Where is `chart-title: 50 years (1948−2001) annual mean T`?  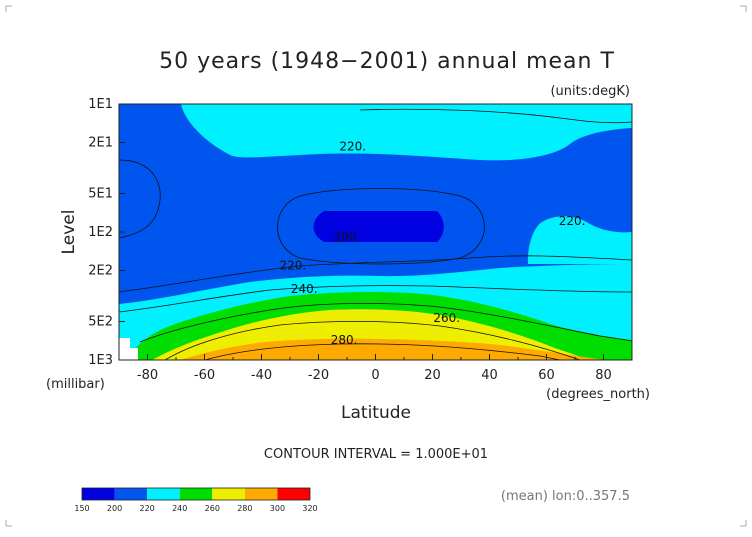
chart-title: 50 years (1948−2001) annual mean T is located at coordinates (387, 61).